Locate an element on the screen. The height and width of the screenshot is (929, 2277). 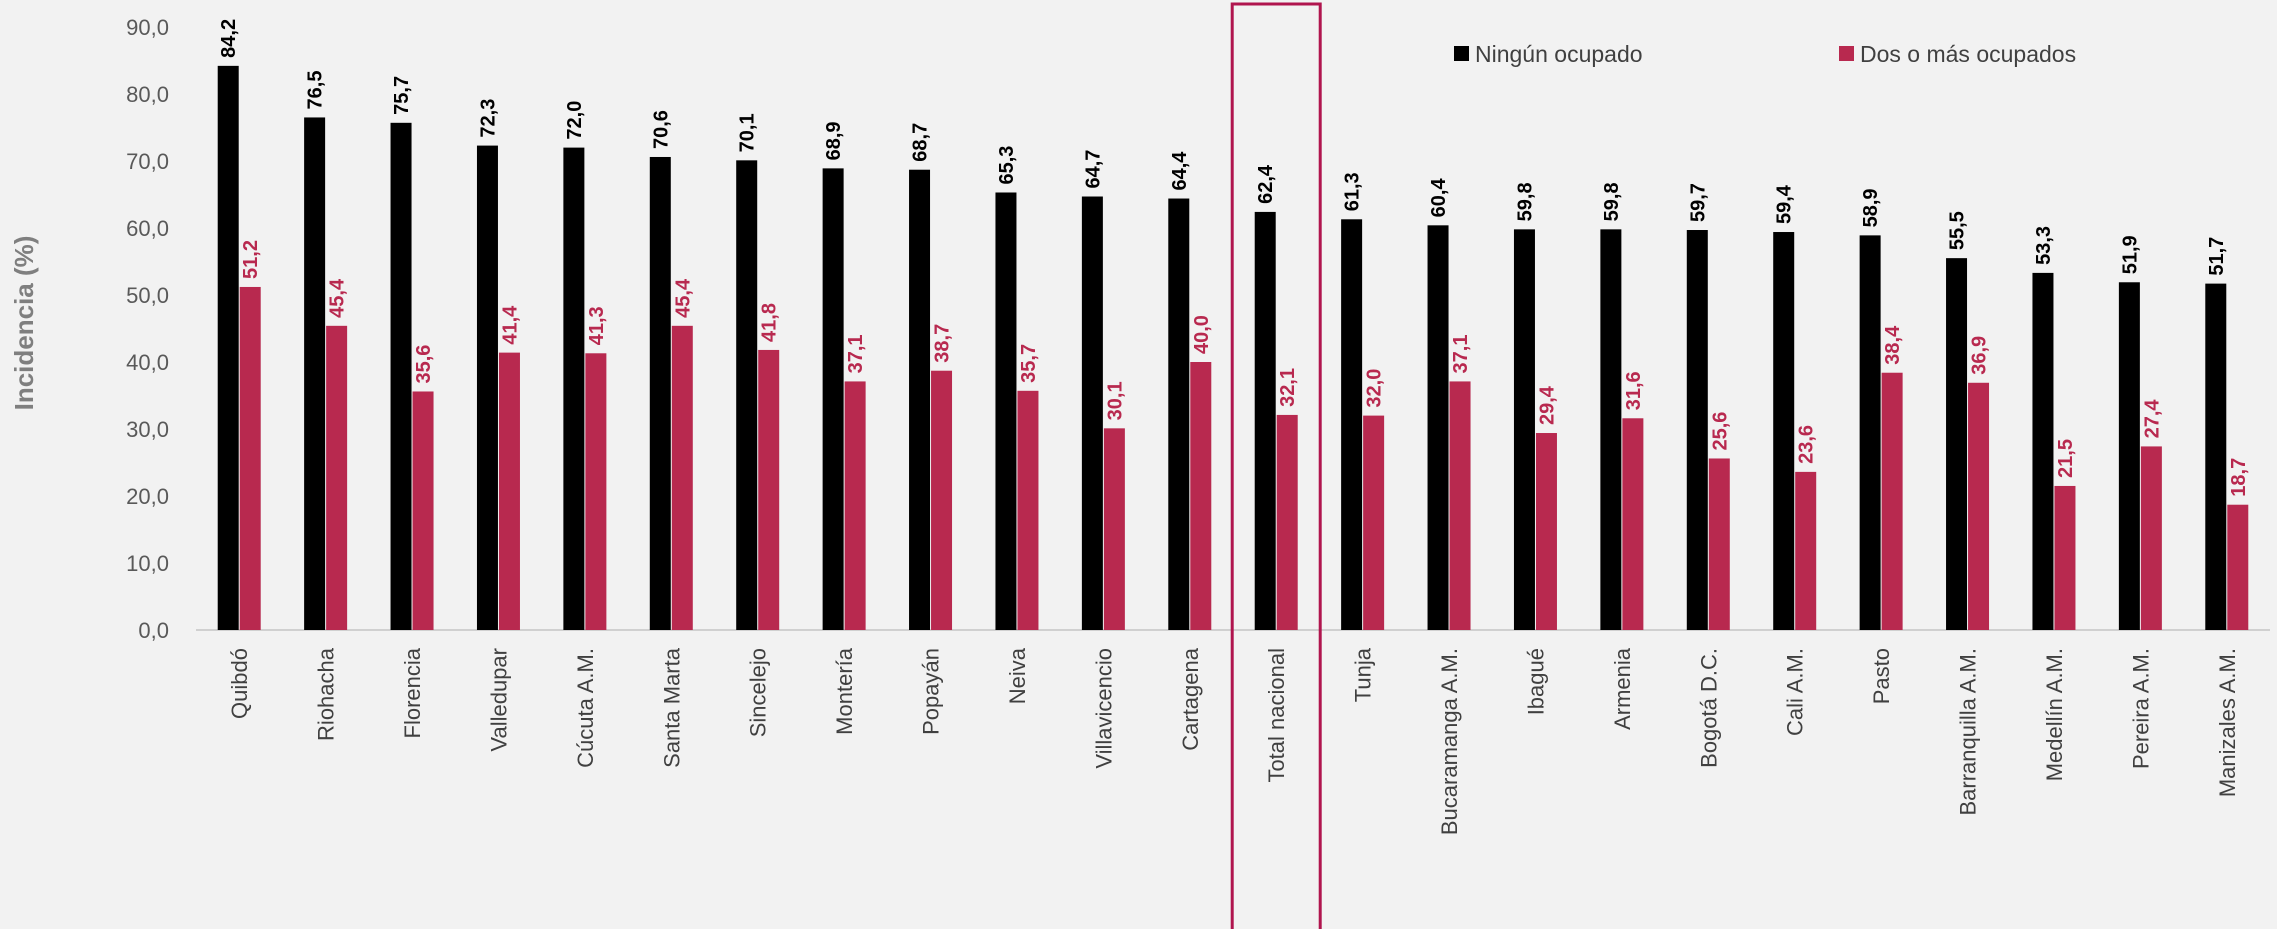
x-tick-label-cucuta-a-m: Cúcuta A.M. is located at coordinates (585, 708).